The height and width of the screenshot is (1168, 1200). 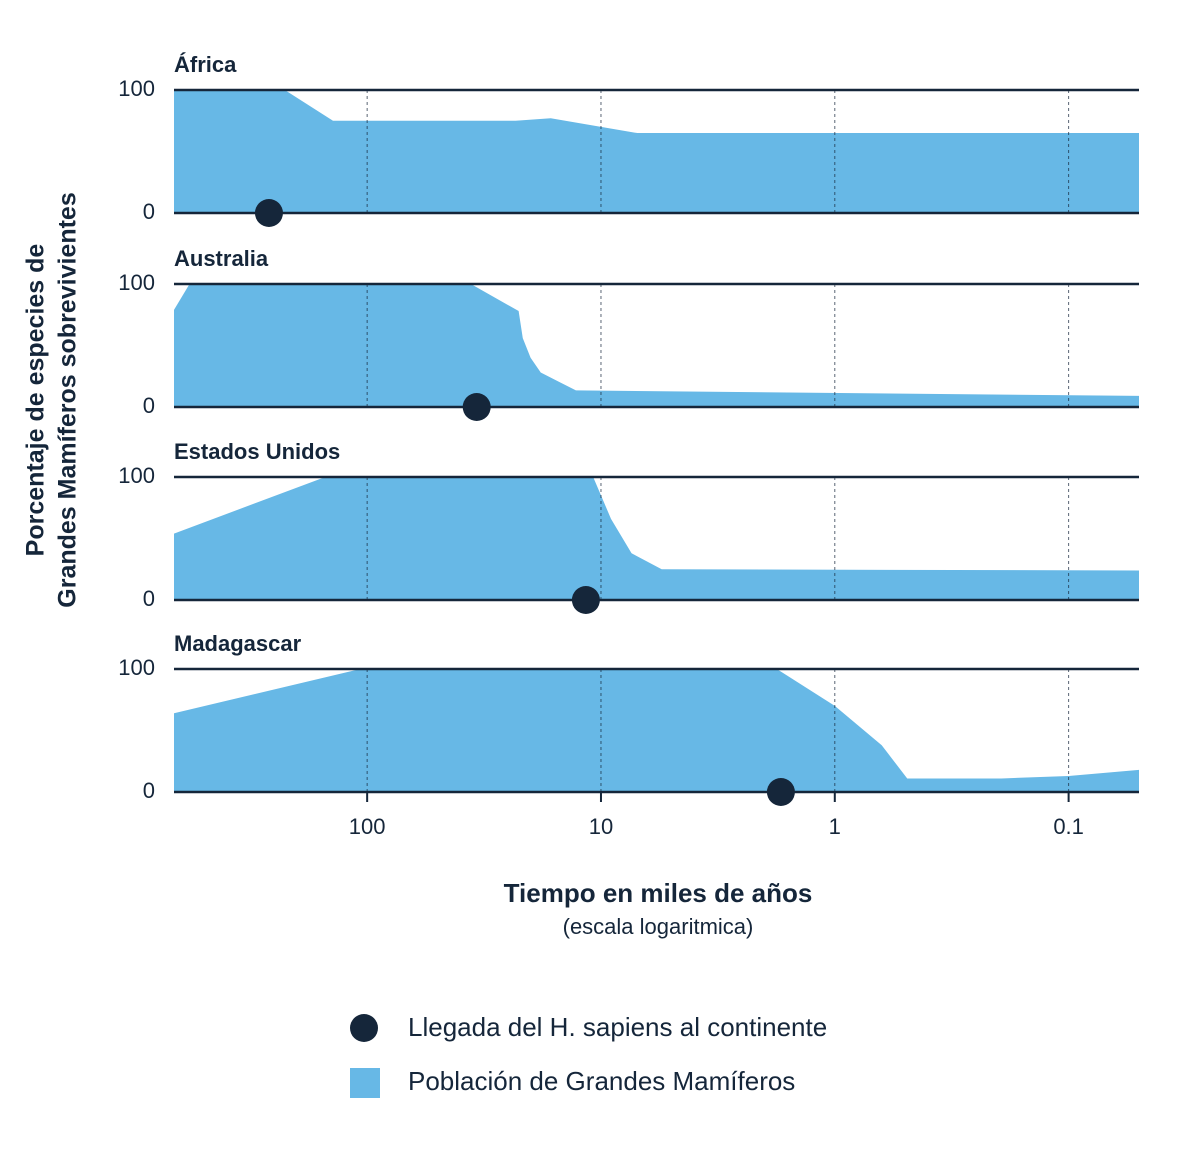 What do you see at coordinates (68, 399) in the screenshot?
I see `y-axis-label-line: Grandes Mamíferos sobrevivientes` at bounding box center [68, 399].